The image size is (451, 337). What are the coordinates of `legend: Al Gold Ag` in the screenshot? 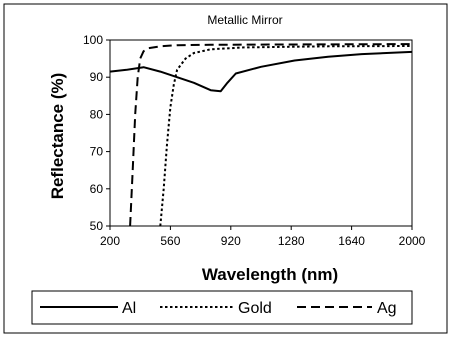 It's located at (222, 307).